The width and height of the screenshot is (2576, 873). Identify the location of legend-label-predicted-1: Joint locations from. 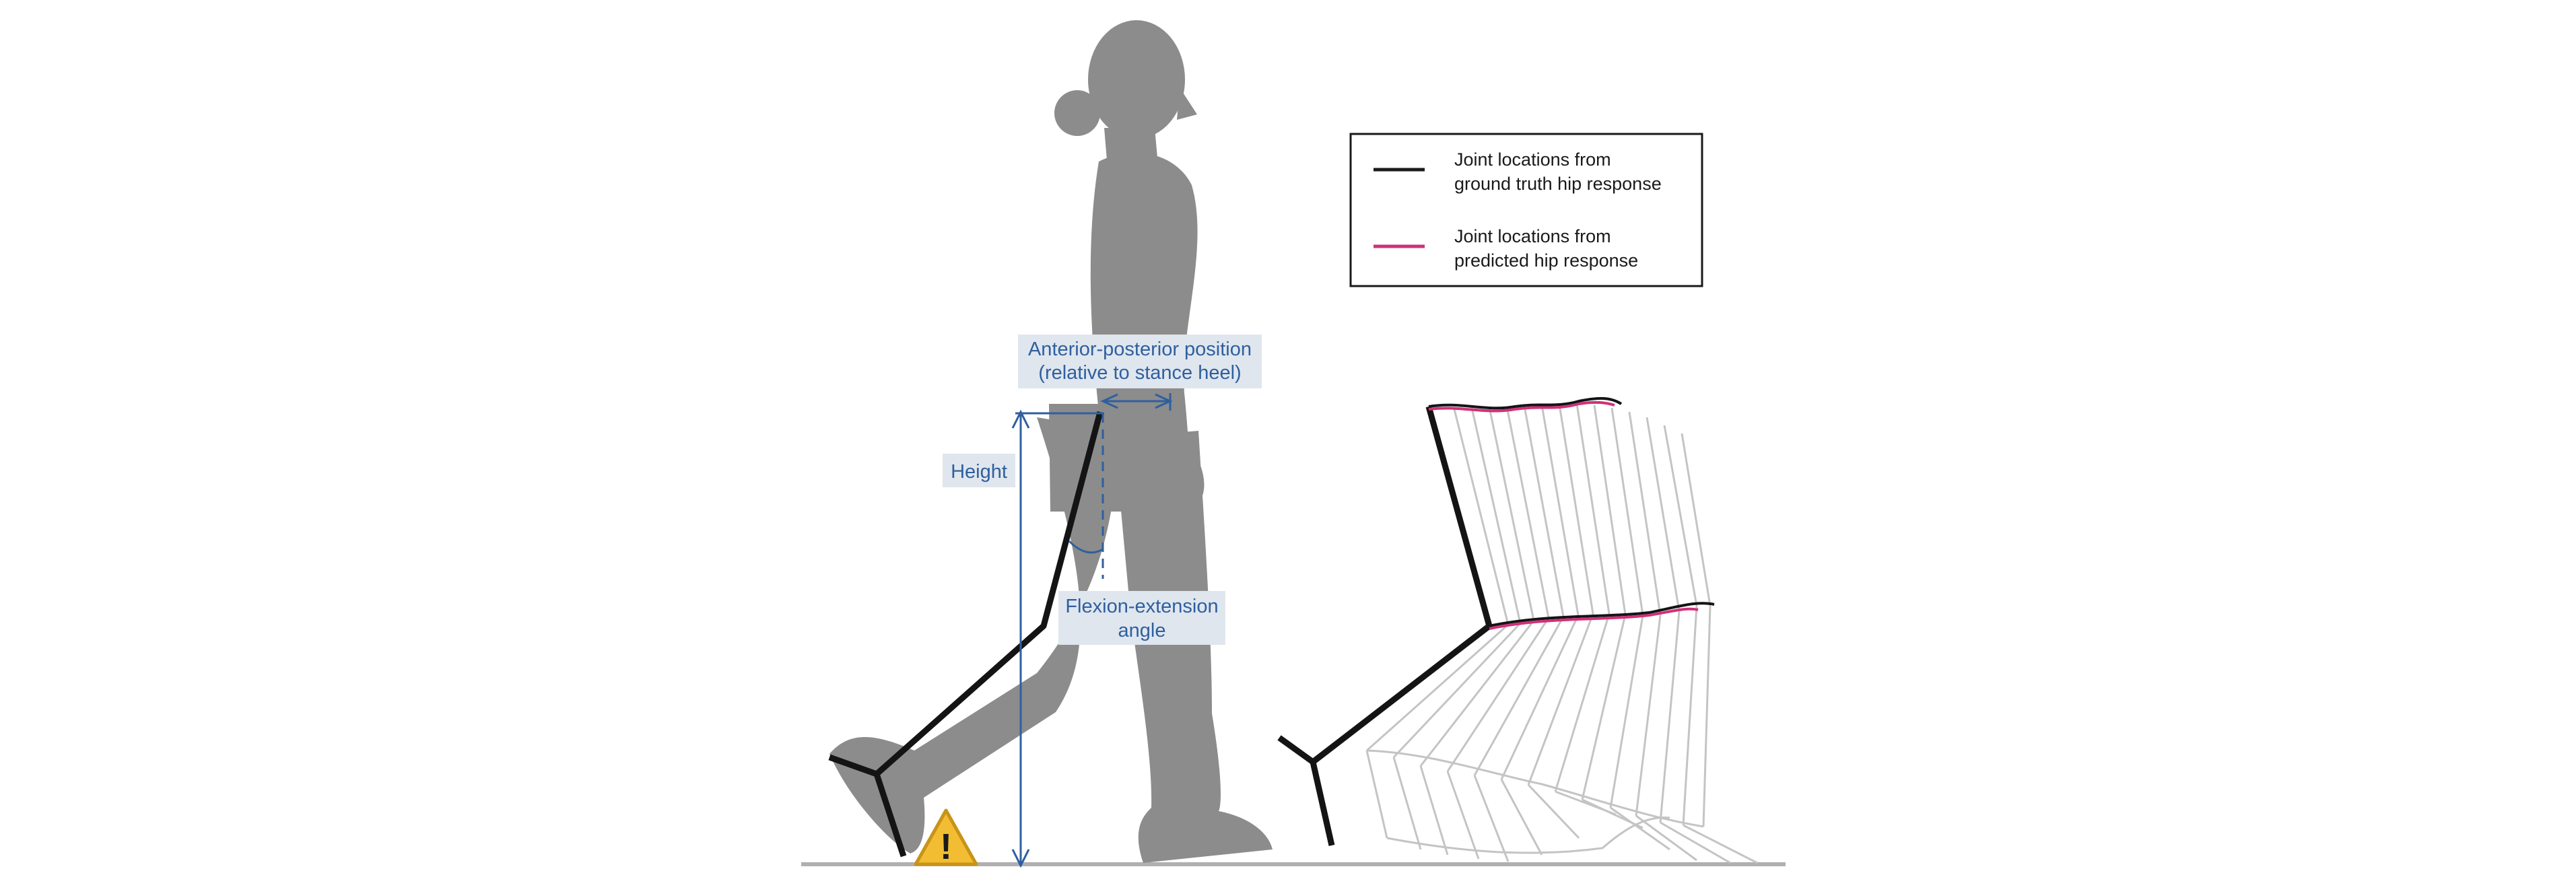
(1533, 236).